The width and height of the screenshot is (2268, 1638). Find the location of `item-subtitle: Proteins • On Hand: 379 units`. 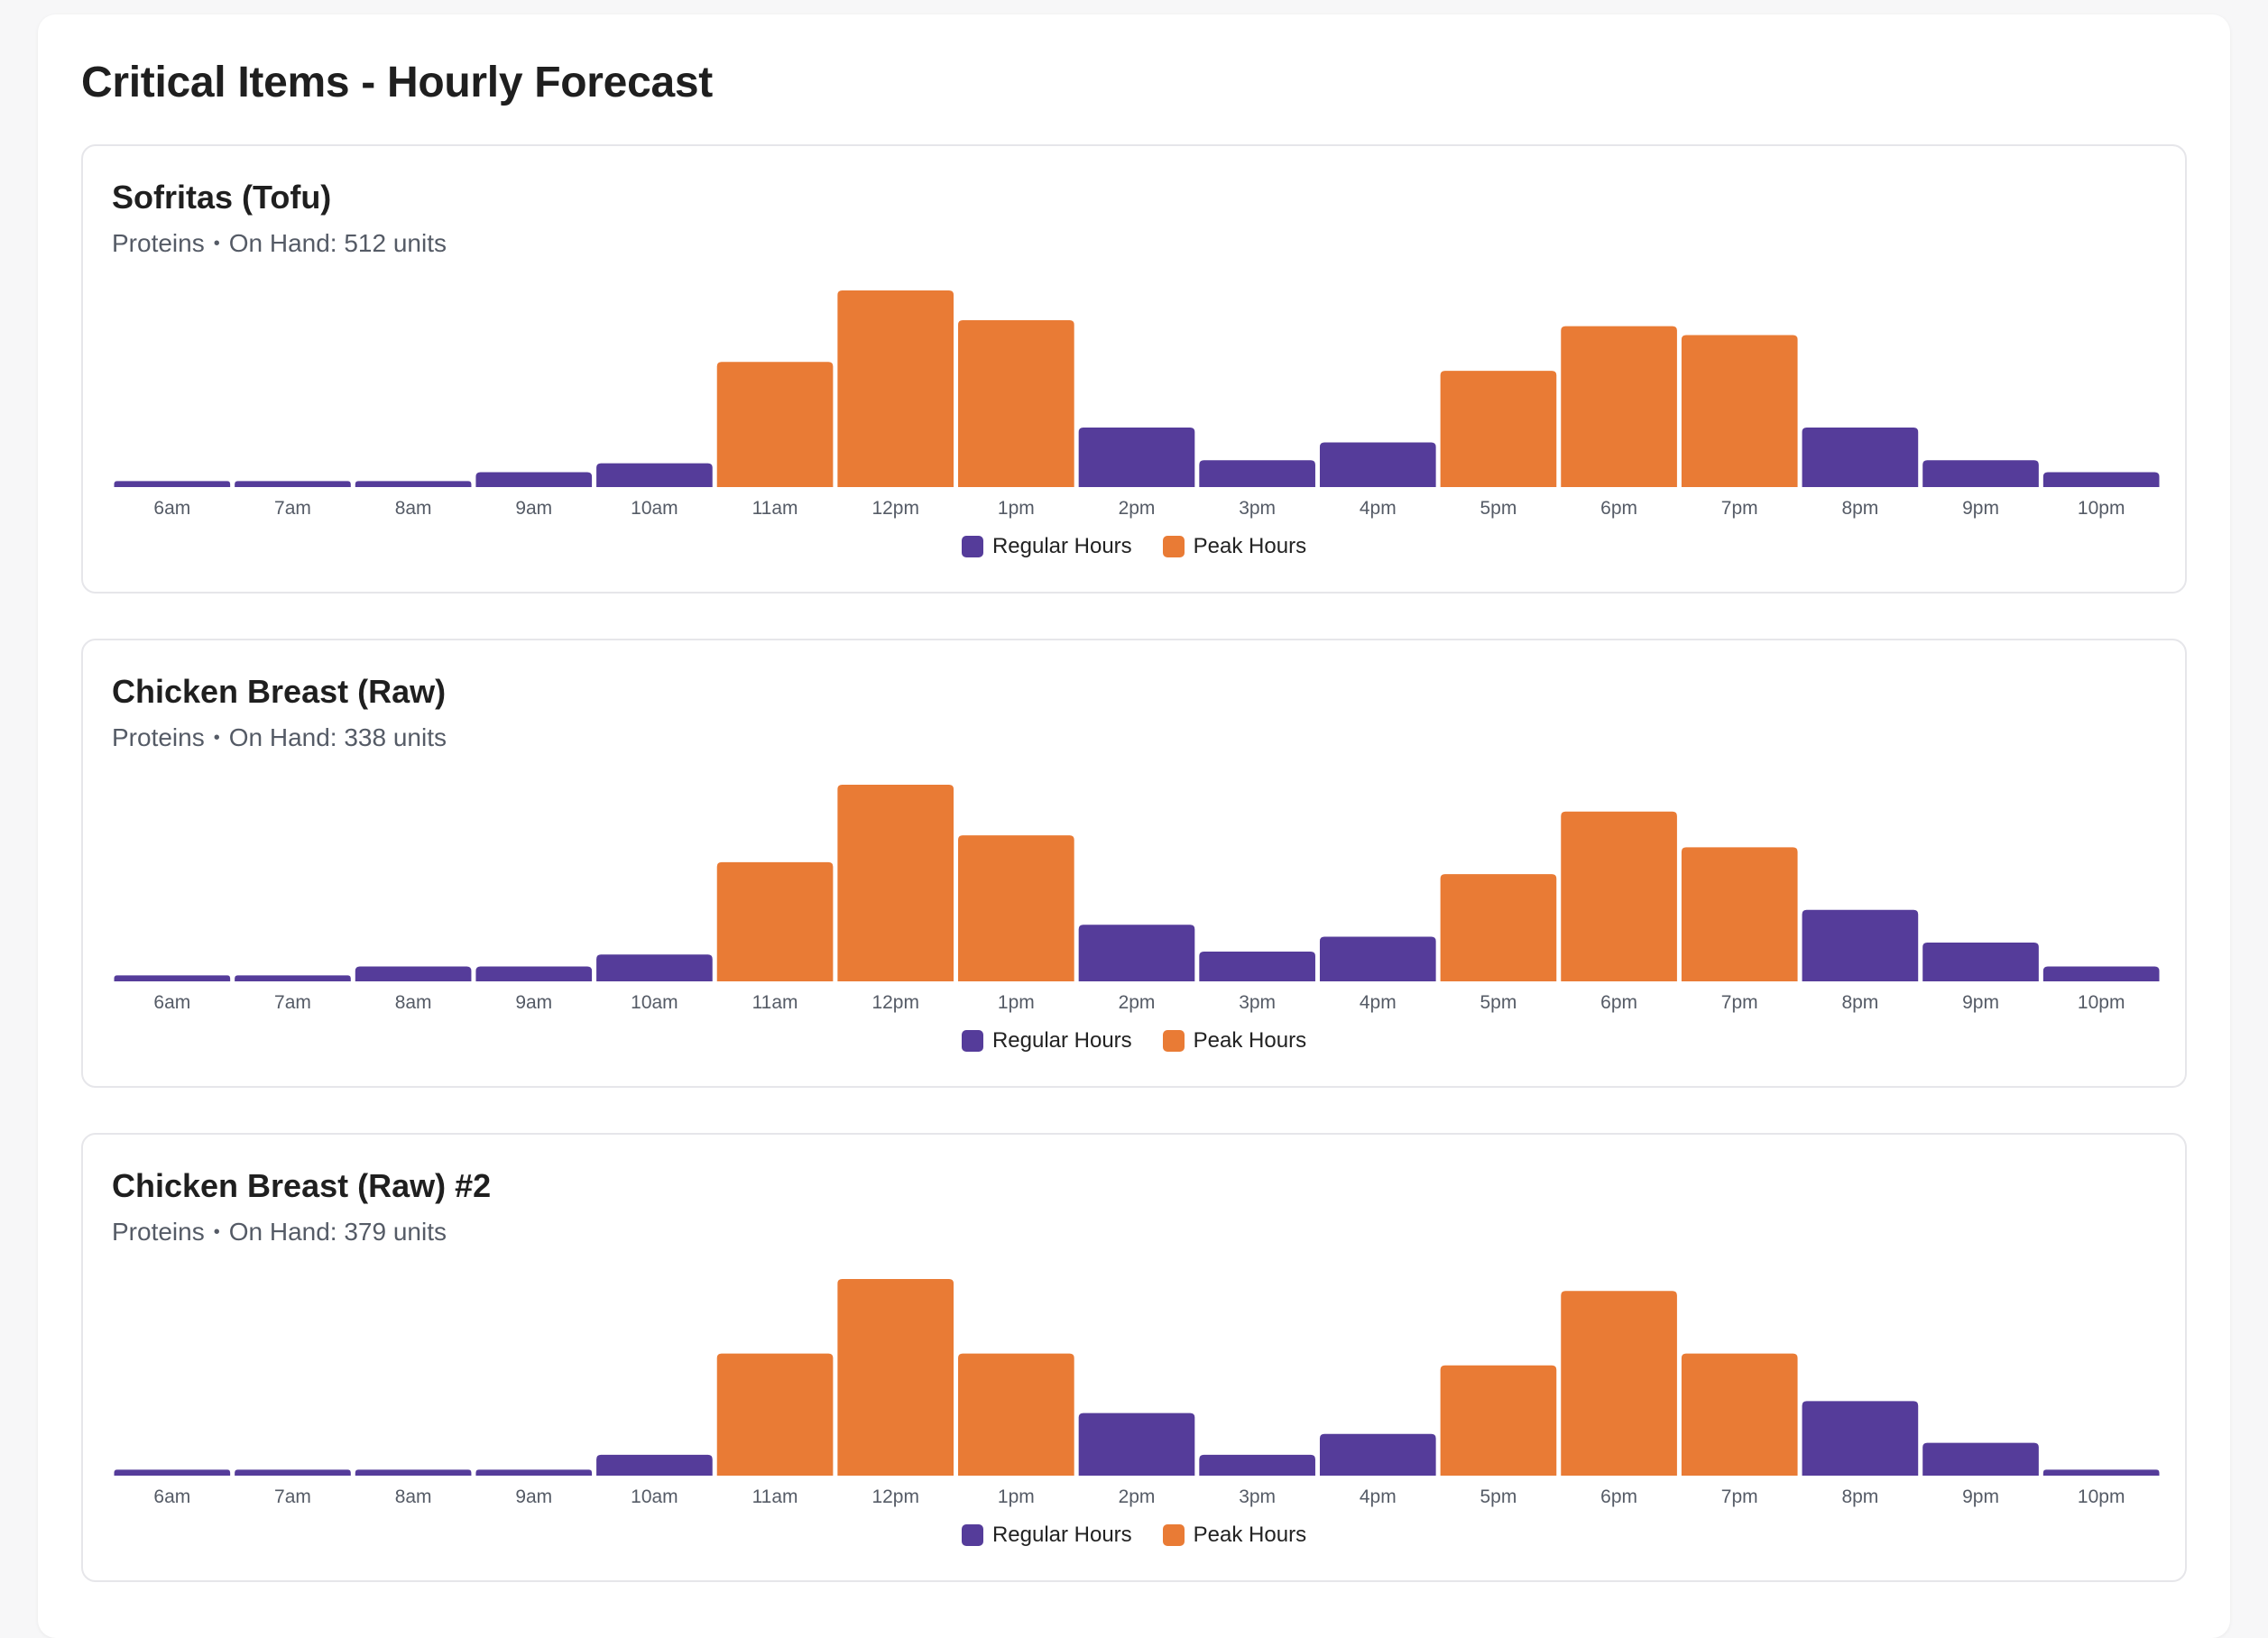

item-subtitle: Proteins • On Hand: 379 units is located at coordinates (279, 1232).